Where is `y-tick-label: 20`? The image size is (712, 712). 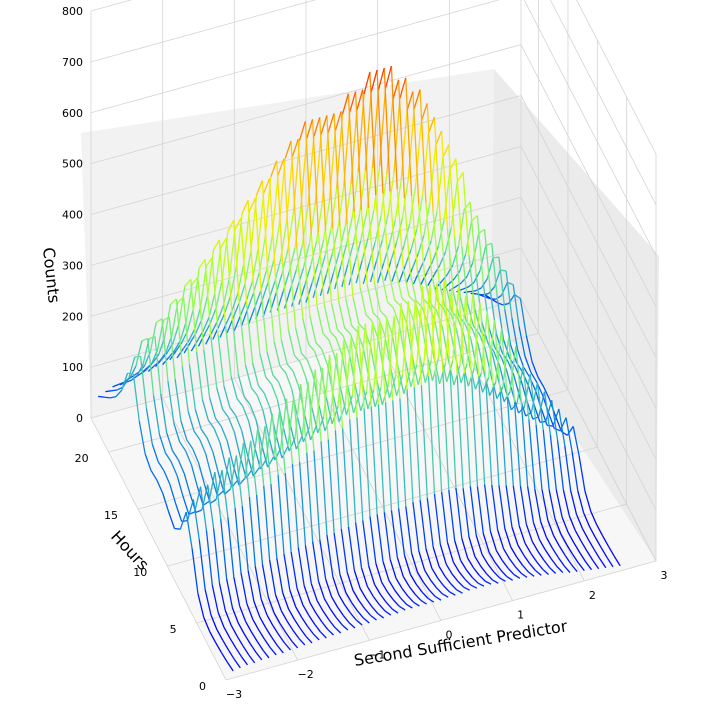
y-tick-label: 20 is located at coordinates (82, 458).